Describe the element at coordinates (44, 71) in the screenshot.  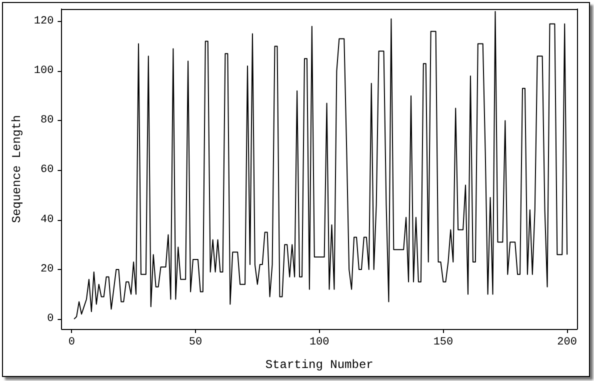
I see `y-tick-label: 100` at that location.